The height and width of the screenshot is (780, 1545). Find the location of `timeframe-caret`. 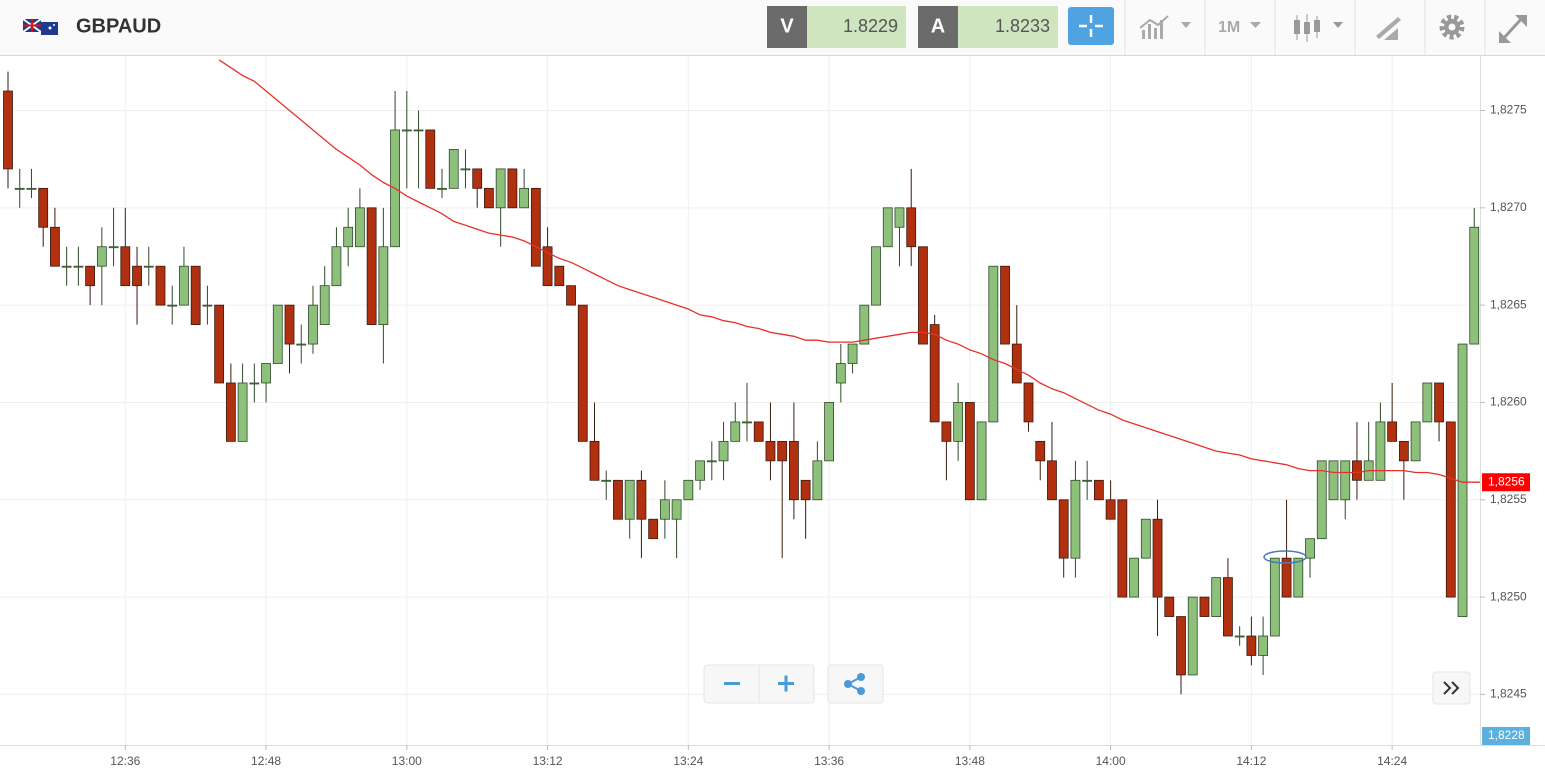

timeframe-caret is located at coordinates (1255, 25).